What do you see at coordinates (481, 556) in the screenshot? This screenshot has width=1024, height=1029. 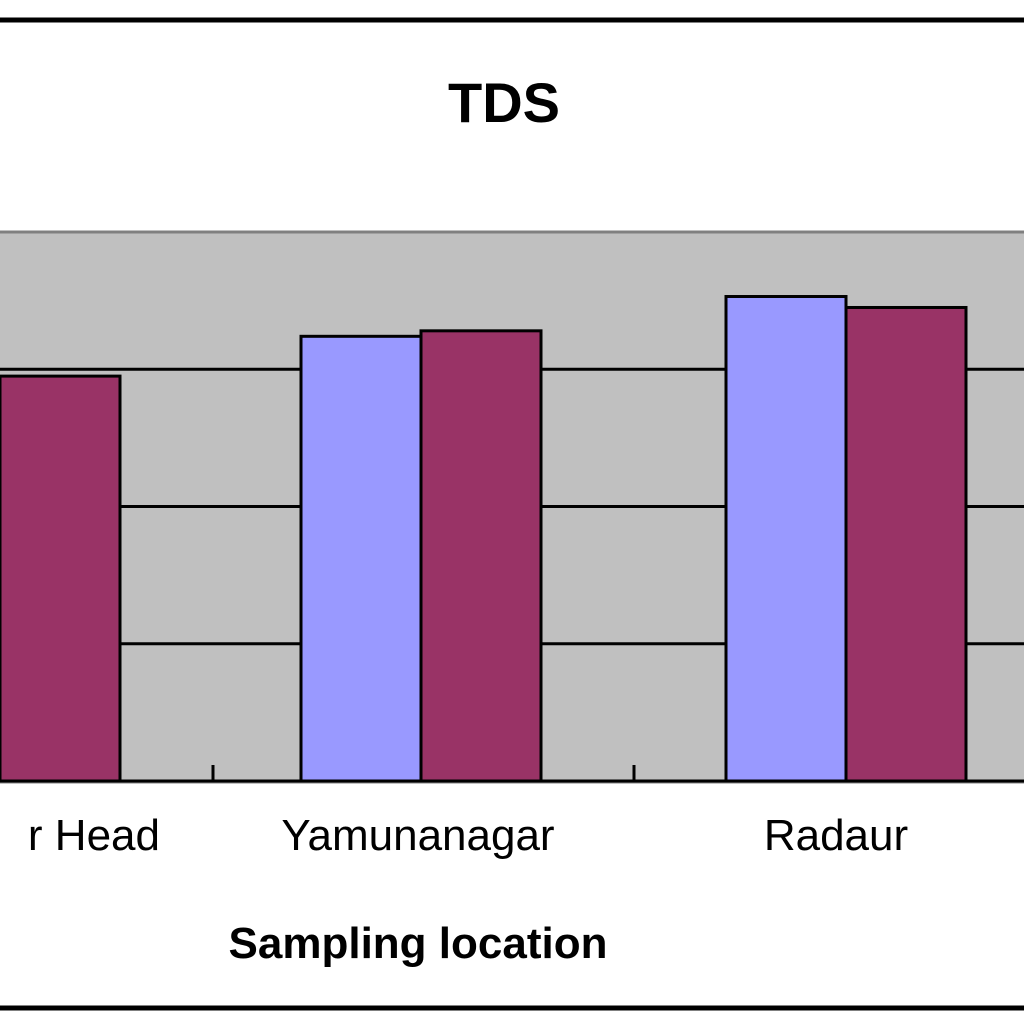 I see `bar-series-2-yamunanagar` at bounding box center [481, 556].